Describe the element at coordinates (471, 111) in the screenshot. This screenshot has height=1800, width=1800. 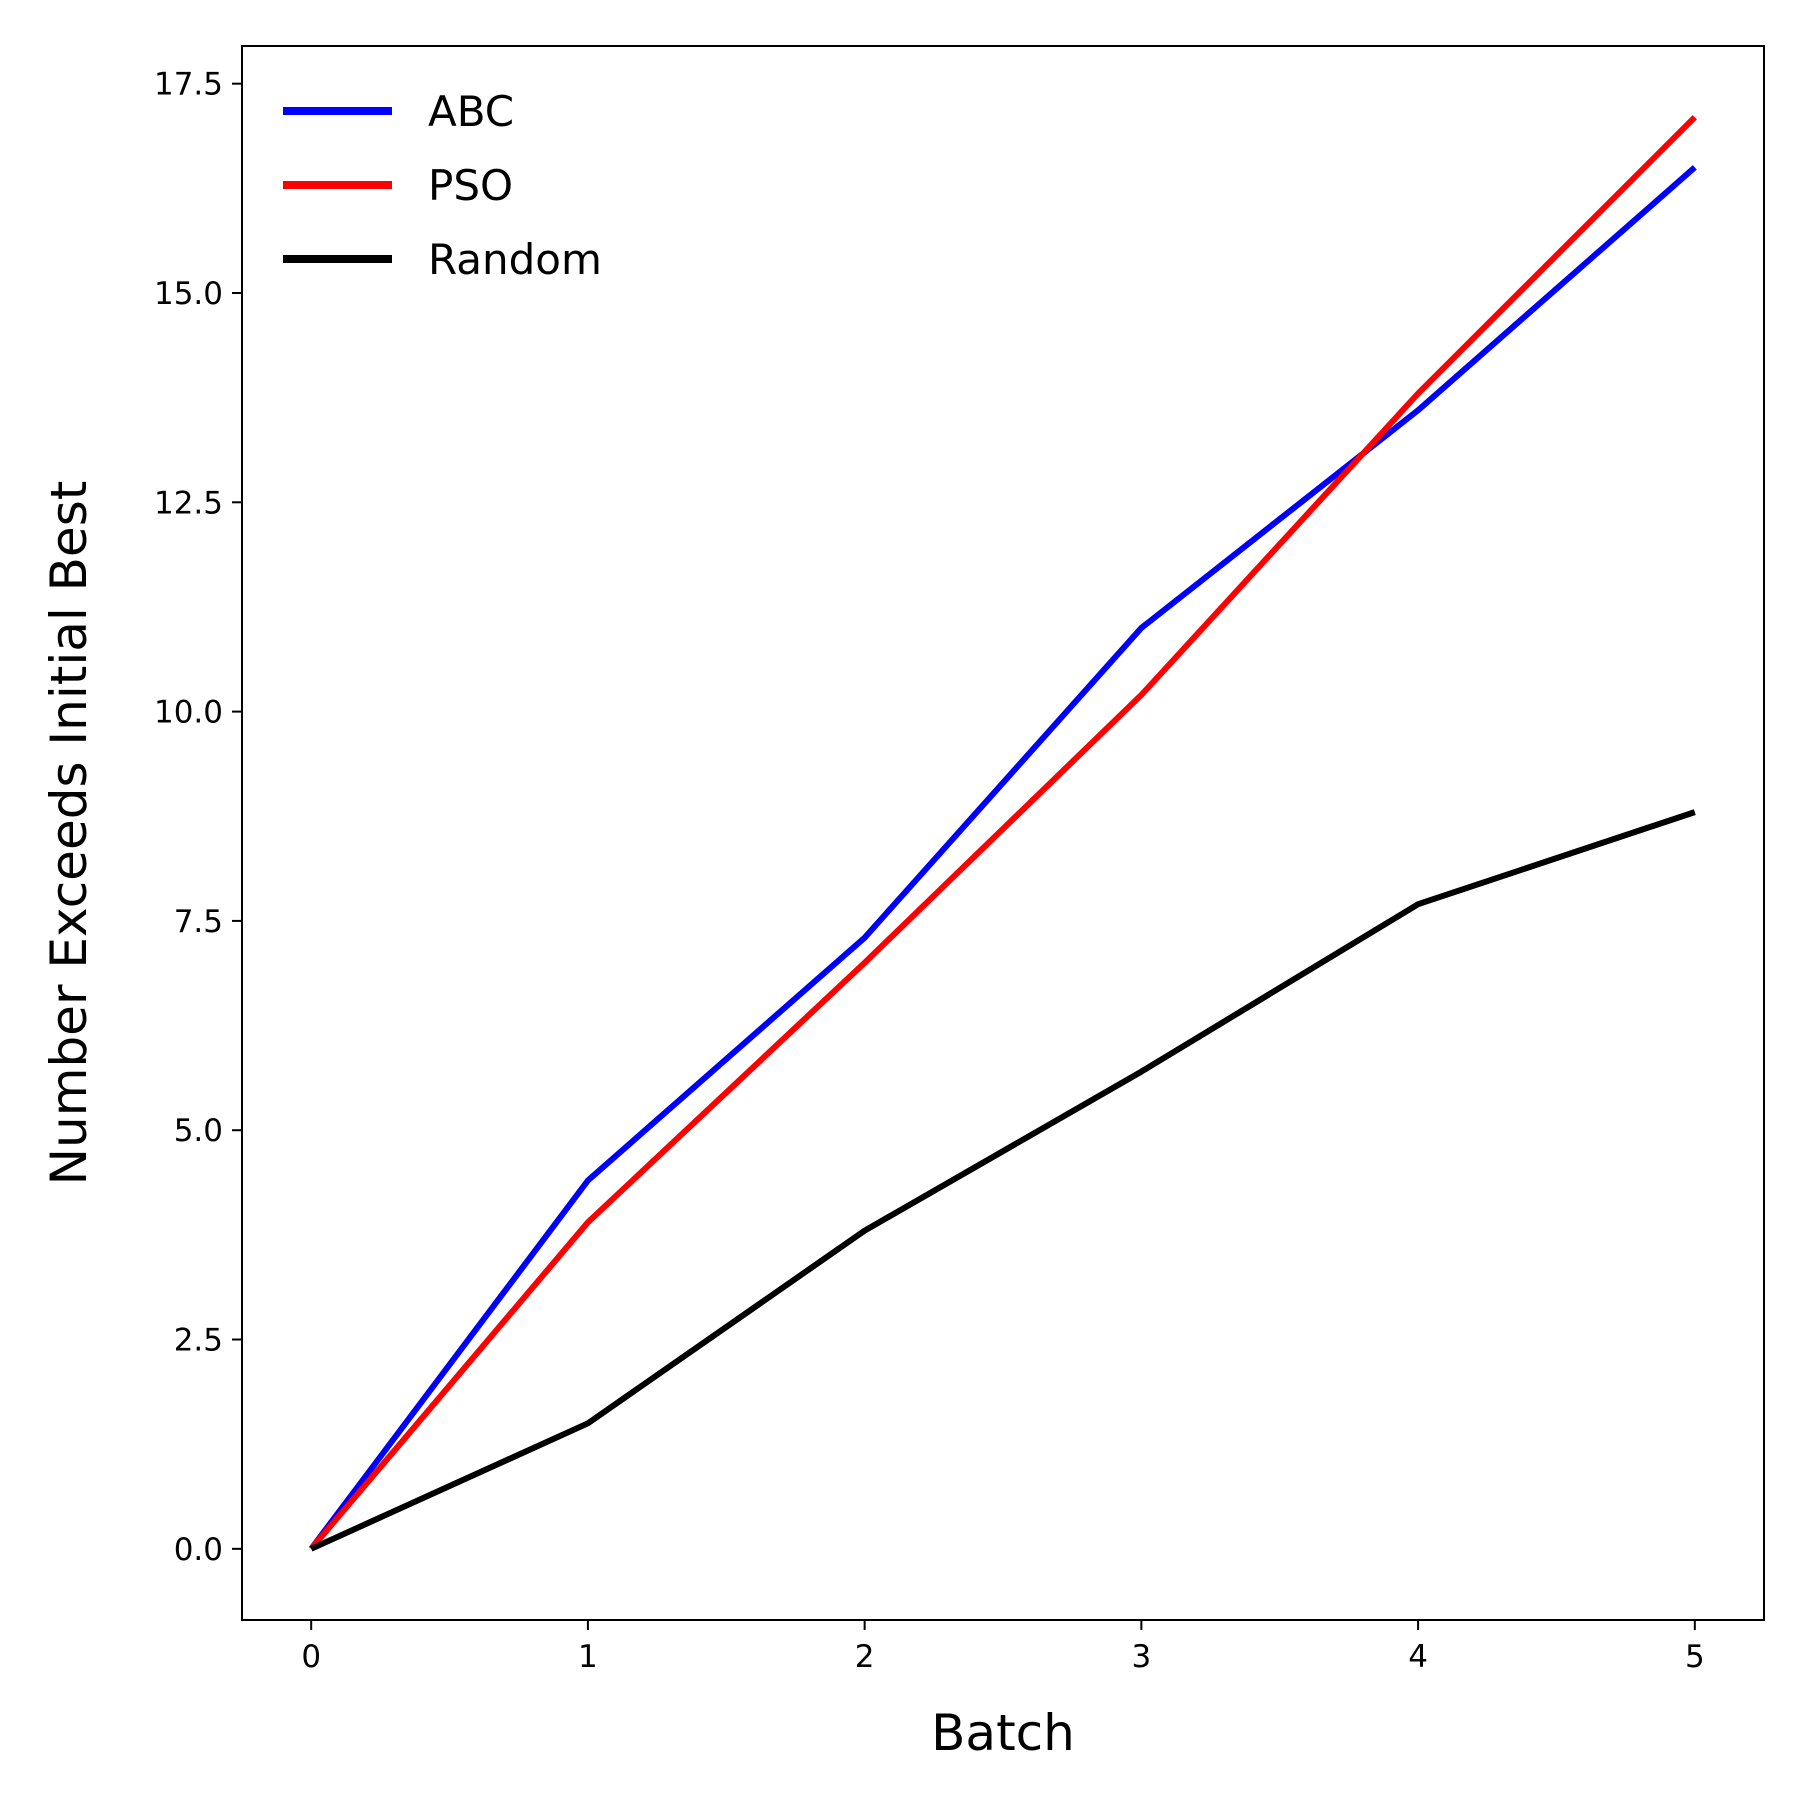
I see `legend-label-abc: ABC` at that location.